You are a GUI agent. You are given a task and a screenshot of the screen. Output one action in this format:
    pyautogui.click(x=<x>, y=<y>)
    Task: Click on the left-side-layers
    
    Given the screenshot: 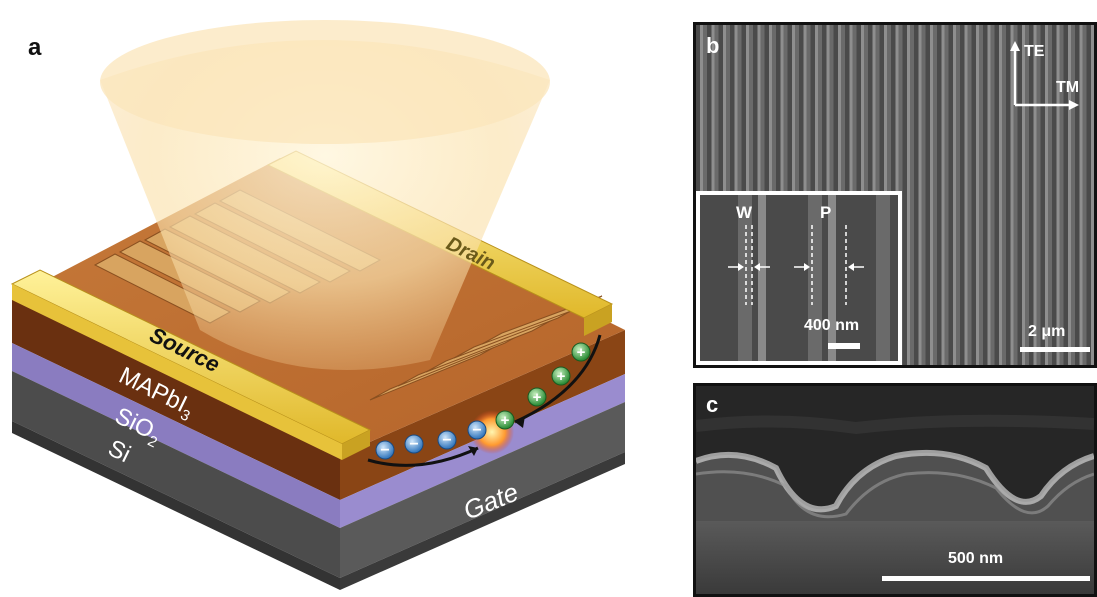 What is the action you would take?
    pyautogui.click(x=176, y=444)
    